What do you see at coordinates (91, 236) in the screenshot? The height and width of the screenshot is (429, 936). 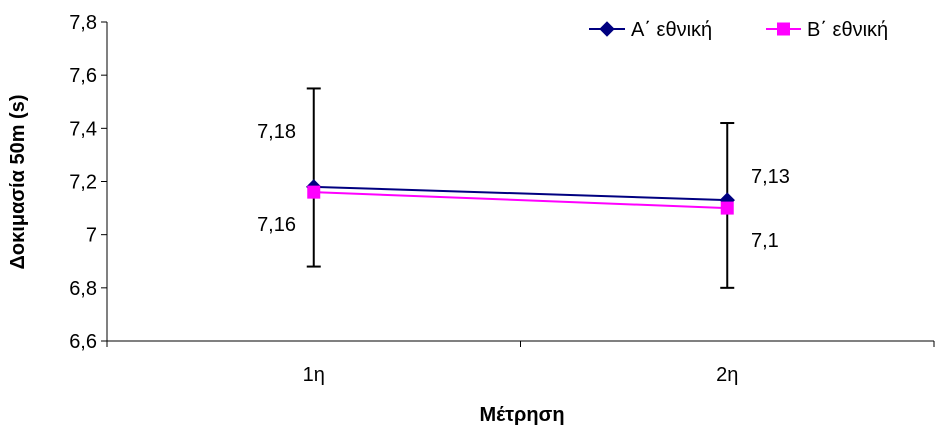 I see `y-tick-label: 7` at bounding box center [91, 236].